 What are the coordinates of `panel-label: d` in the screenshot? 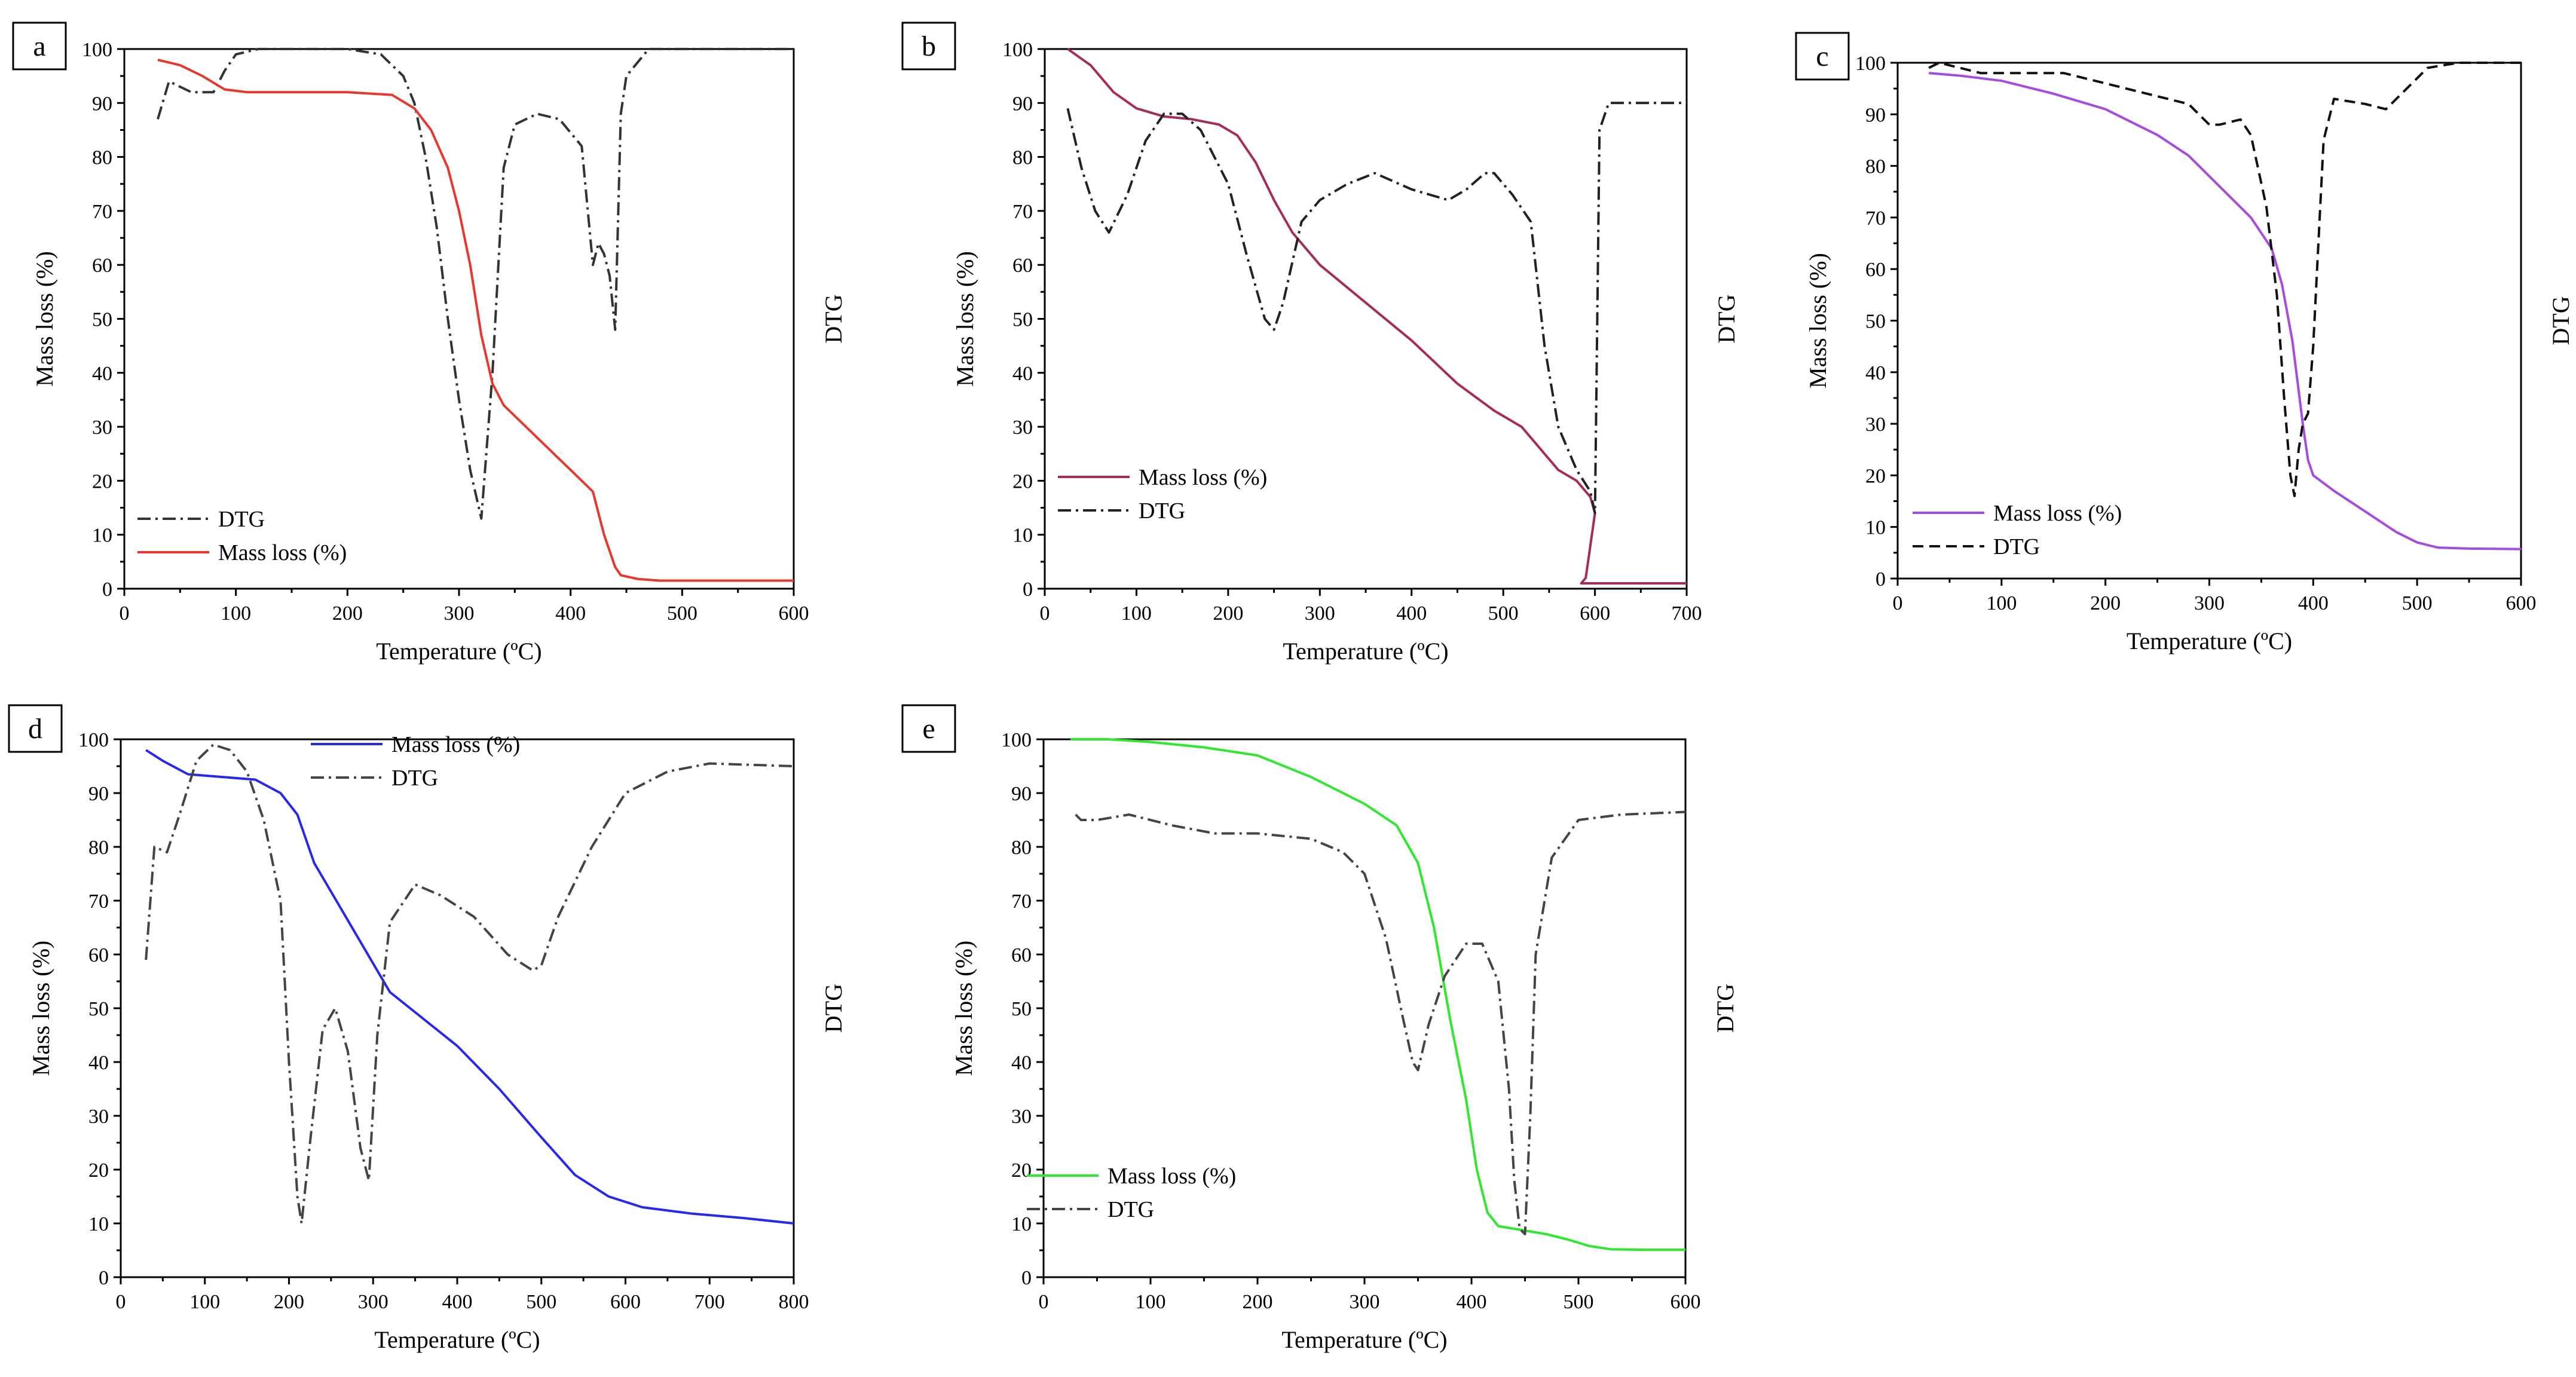 It's located at (35, 729).